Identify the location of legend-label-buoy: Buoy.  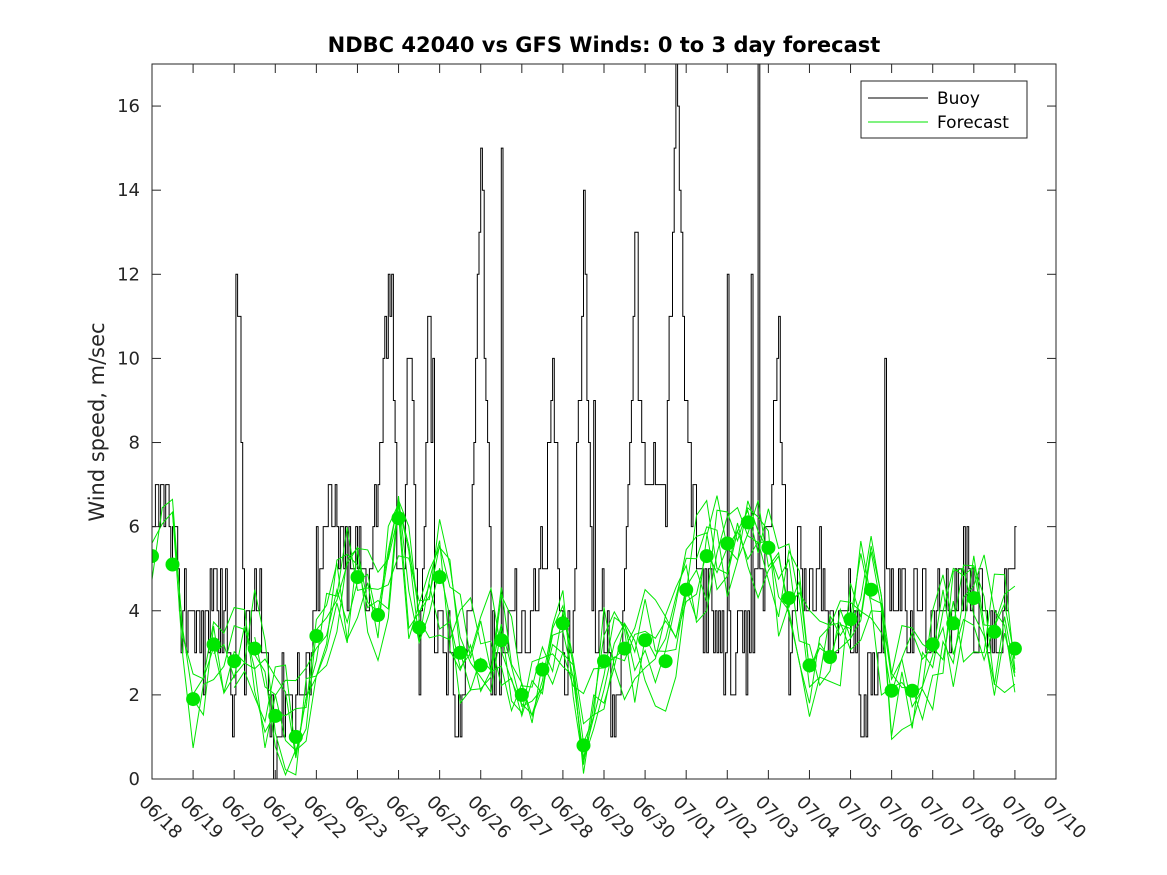
(958, 99).